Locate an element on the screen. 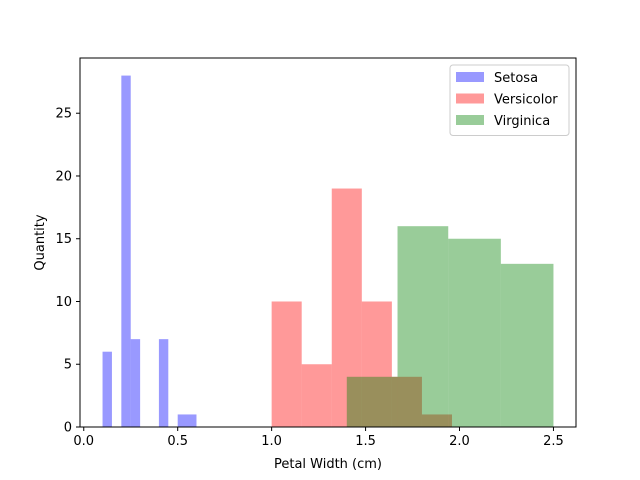 The height and width of the screenshot is (480, 640). y-tick-label: 5 is located at coordinates (68, 365).